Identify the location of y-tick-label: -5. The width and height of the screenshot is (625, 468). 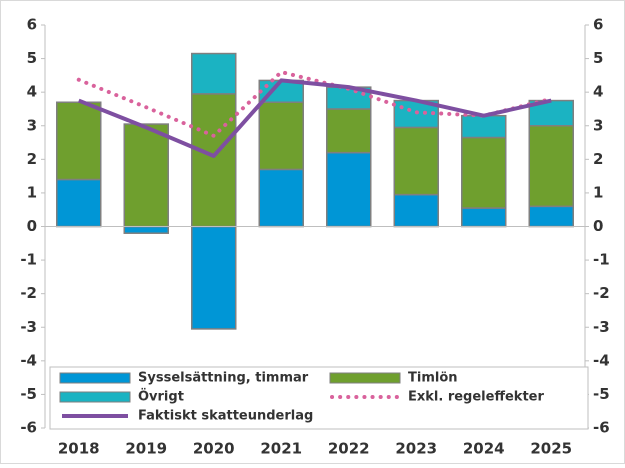
(28, 394).